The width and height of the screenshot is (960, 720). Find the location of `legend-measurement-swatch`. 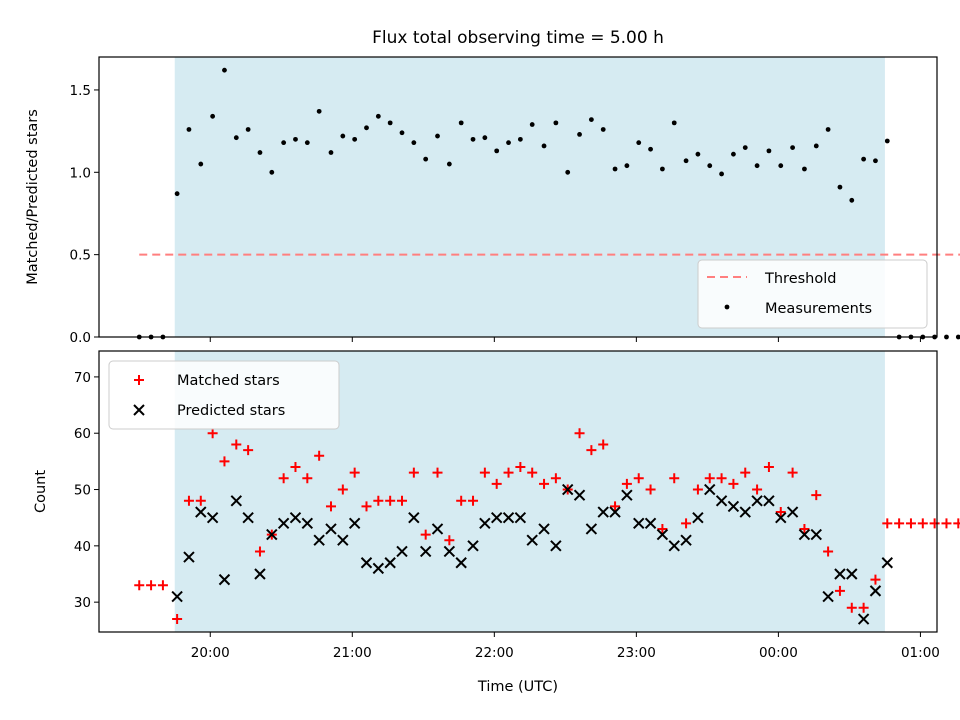

legend-measurement-swatch is located at coordinates (727, 307).